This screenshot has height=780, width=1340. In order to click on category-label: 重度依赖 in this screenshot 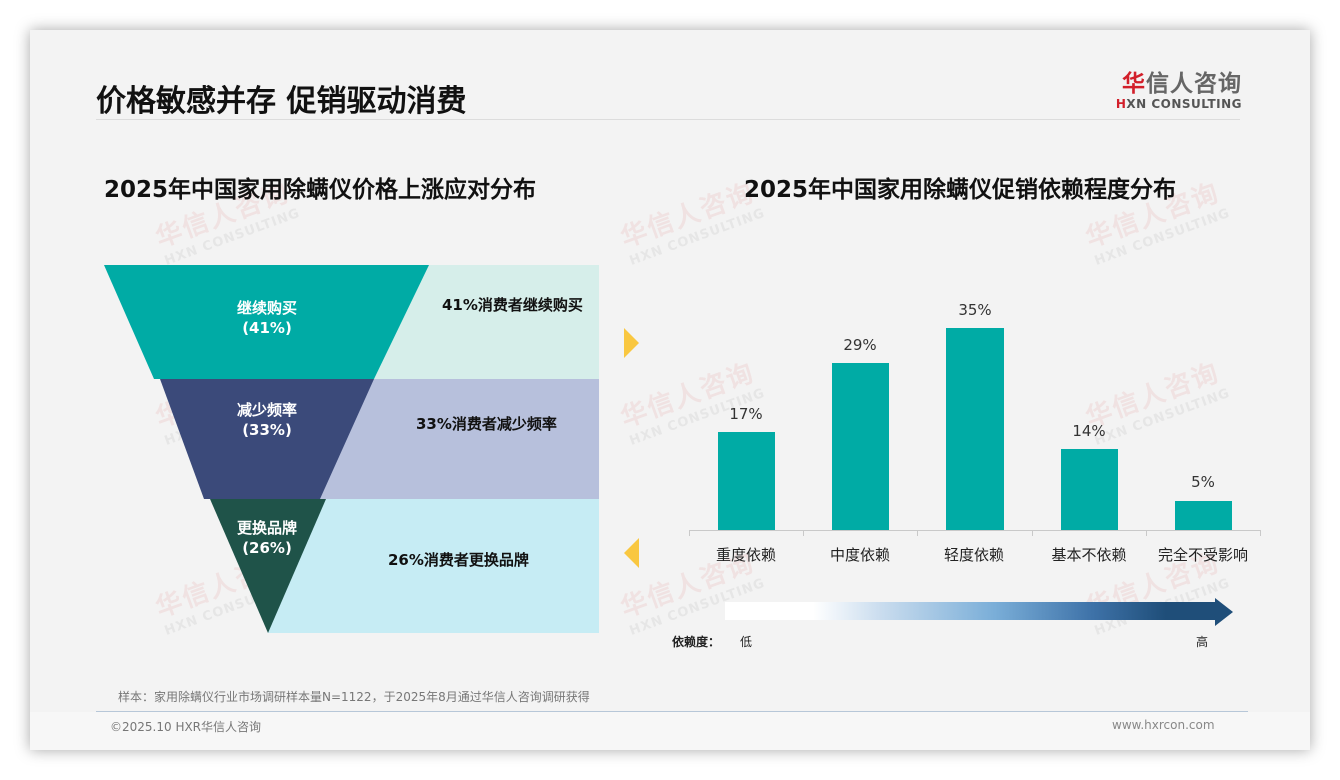, I will do `click(745, 555)`.